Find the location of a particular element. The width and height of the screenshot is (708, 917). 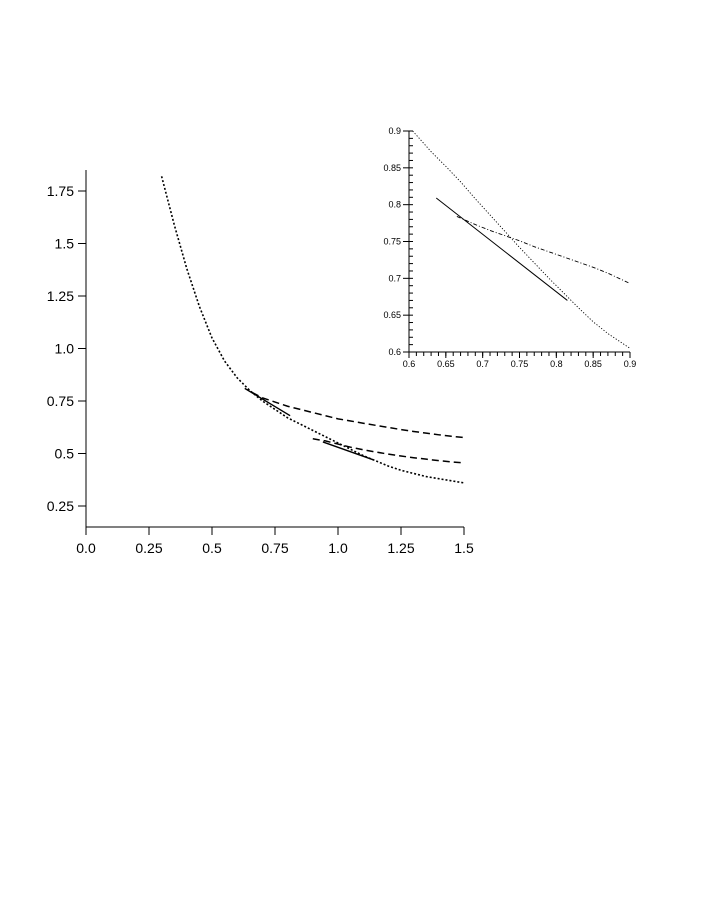

inset-series-solid-line is located at coordinates (501, 249).